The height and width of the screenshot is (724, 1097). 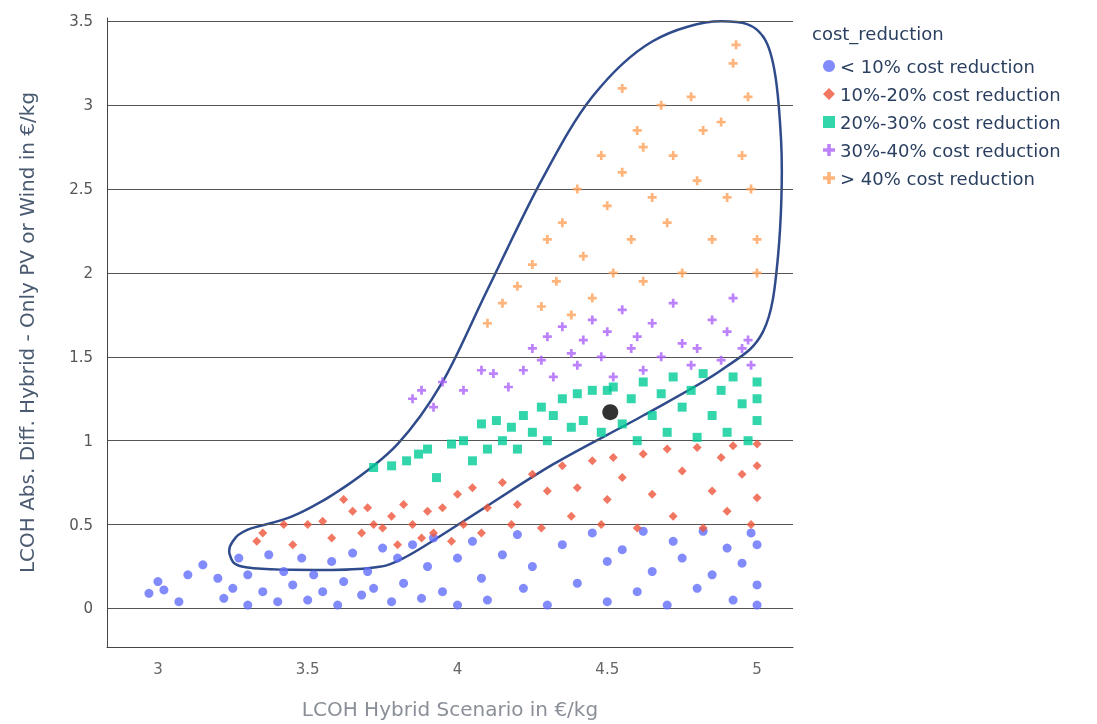 What do you see at coordinates (81, 524) in the screenshot?
I see `y-tick-label: 0.5` at bounding box center [81, 524].